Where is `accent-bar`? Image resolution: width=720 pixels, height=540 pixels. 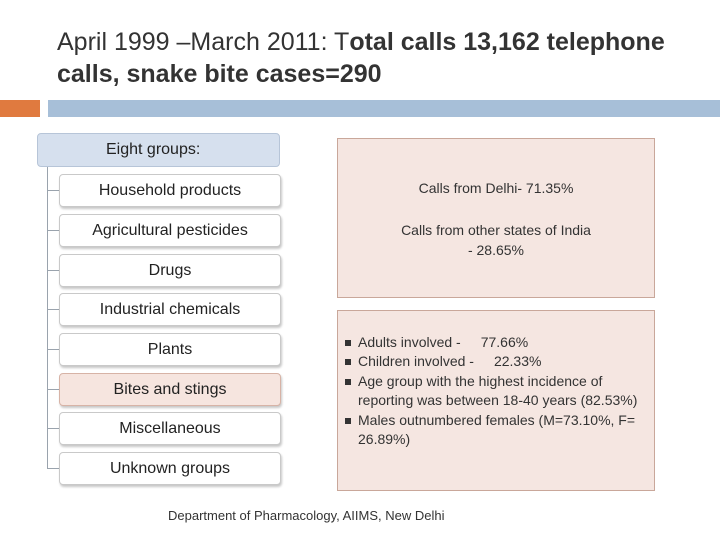
accent-bar is located at coordinates (20, 108).